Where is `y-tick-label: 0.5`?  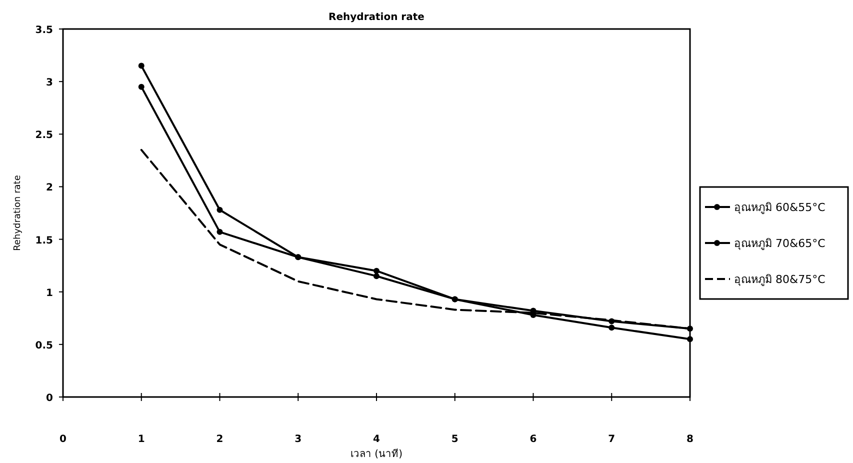
y-tick-label: 0.5 is located at coordinates (44, 346).